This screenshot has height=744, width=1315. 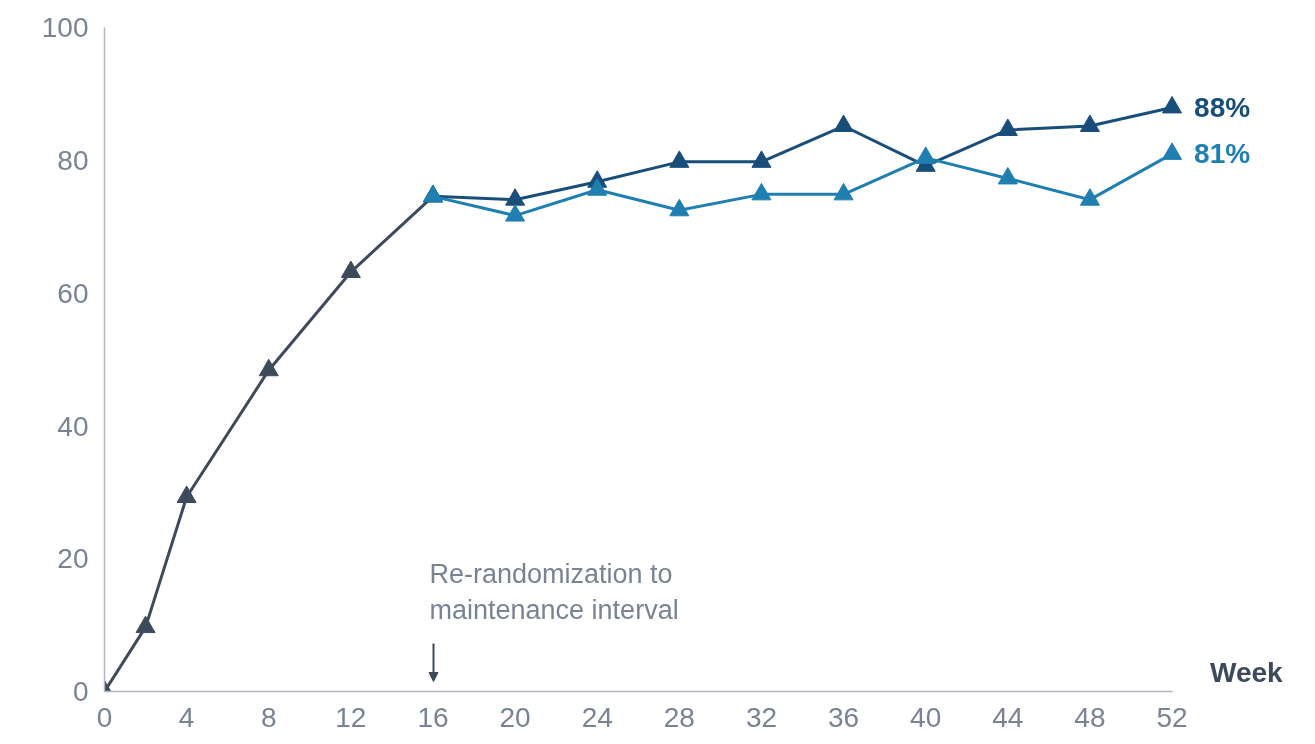 I want to click on y-tick-label: 80, so click(x=73, y=161).